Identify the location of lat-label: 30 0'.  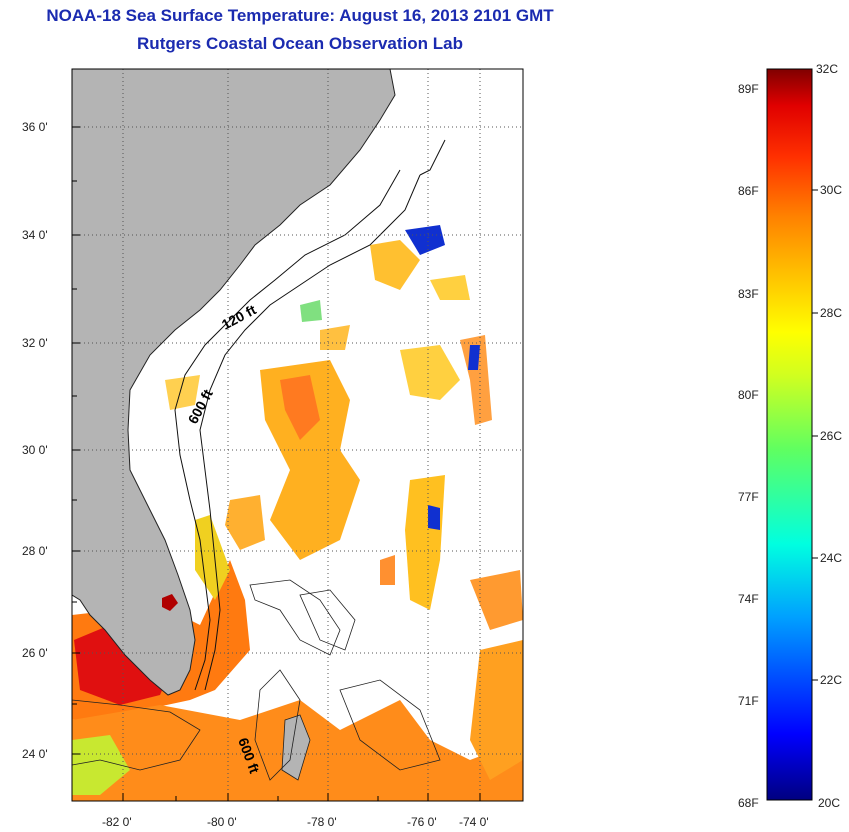
(35, 450).